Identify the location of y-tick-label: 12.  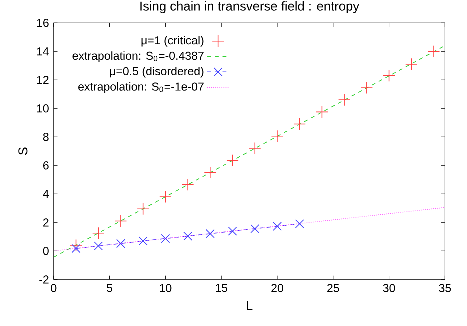
(43, 80).